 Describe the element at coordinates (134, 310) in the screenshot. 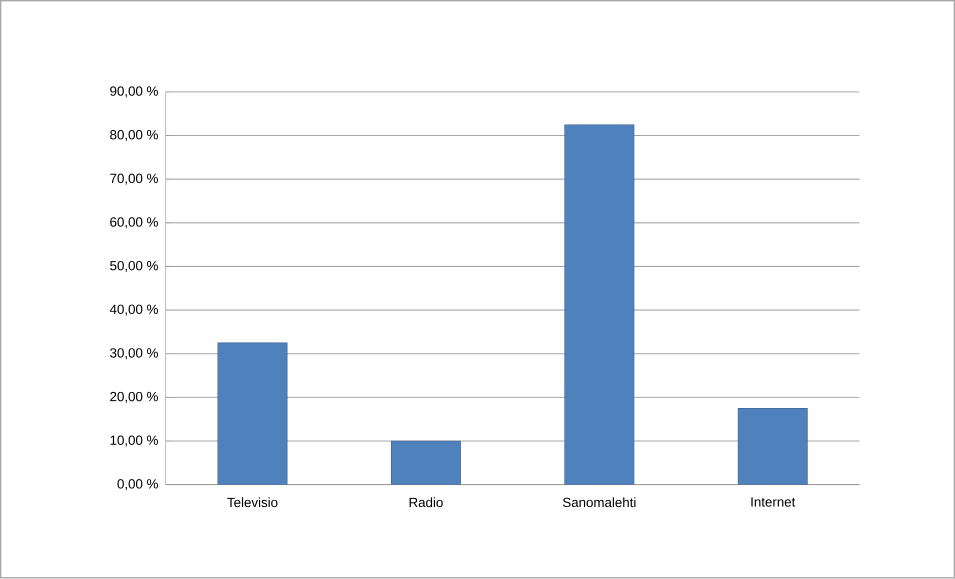

I see `y-tick-label: 40,00 %` at that location.